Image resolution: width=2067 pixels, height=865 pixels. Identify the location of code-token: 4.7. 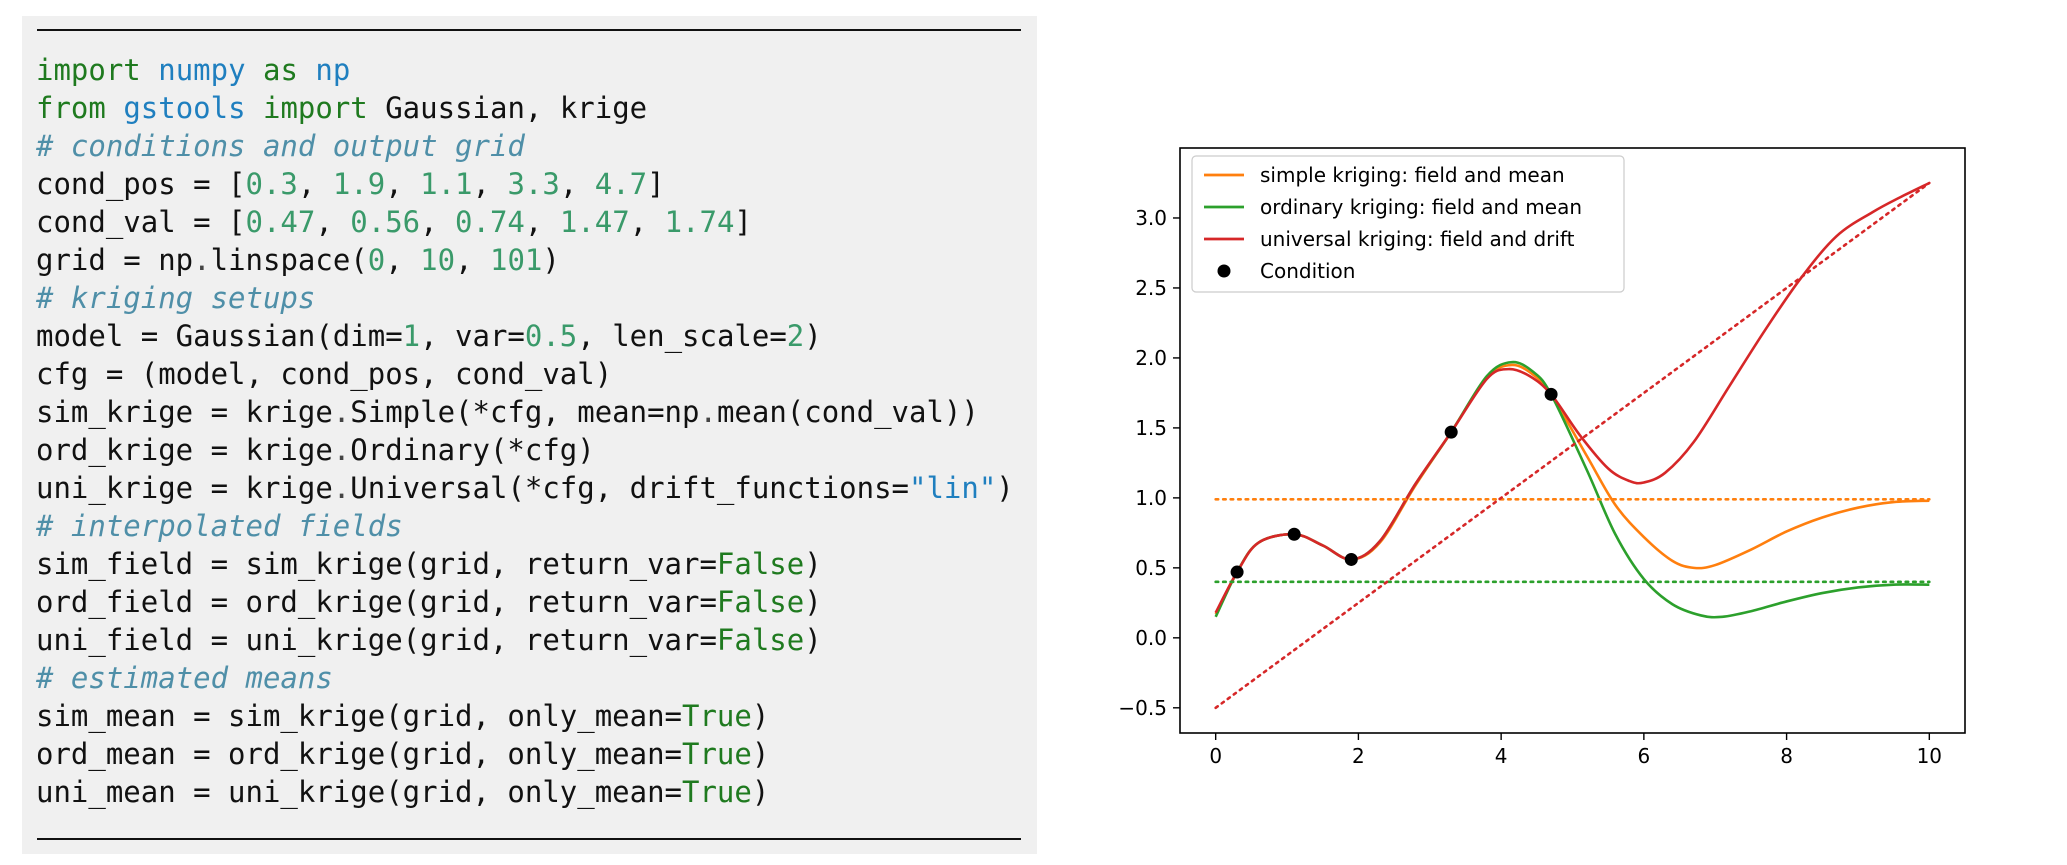
(621, 184).